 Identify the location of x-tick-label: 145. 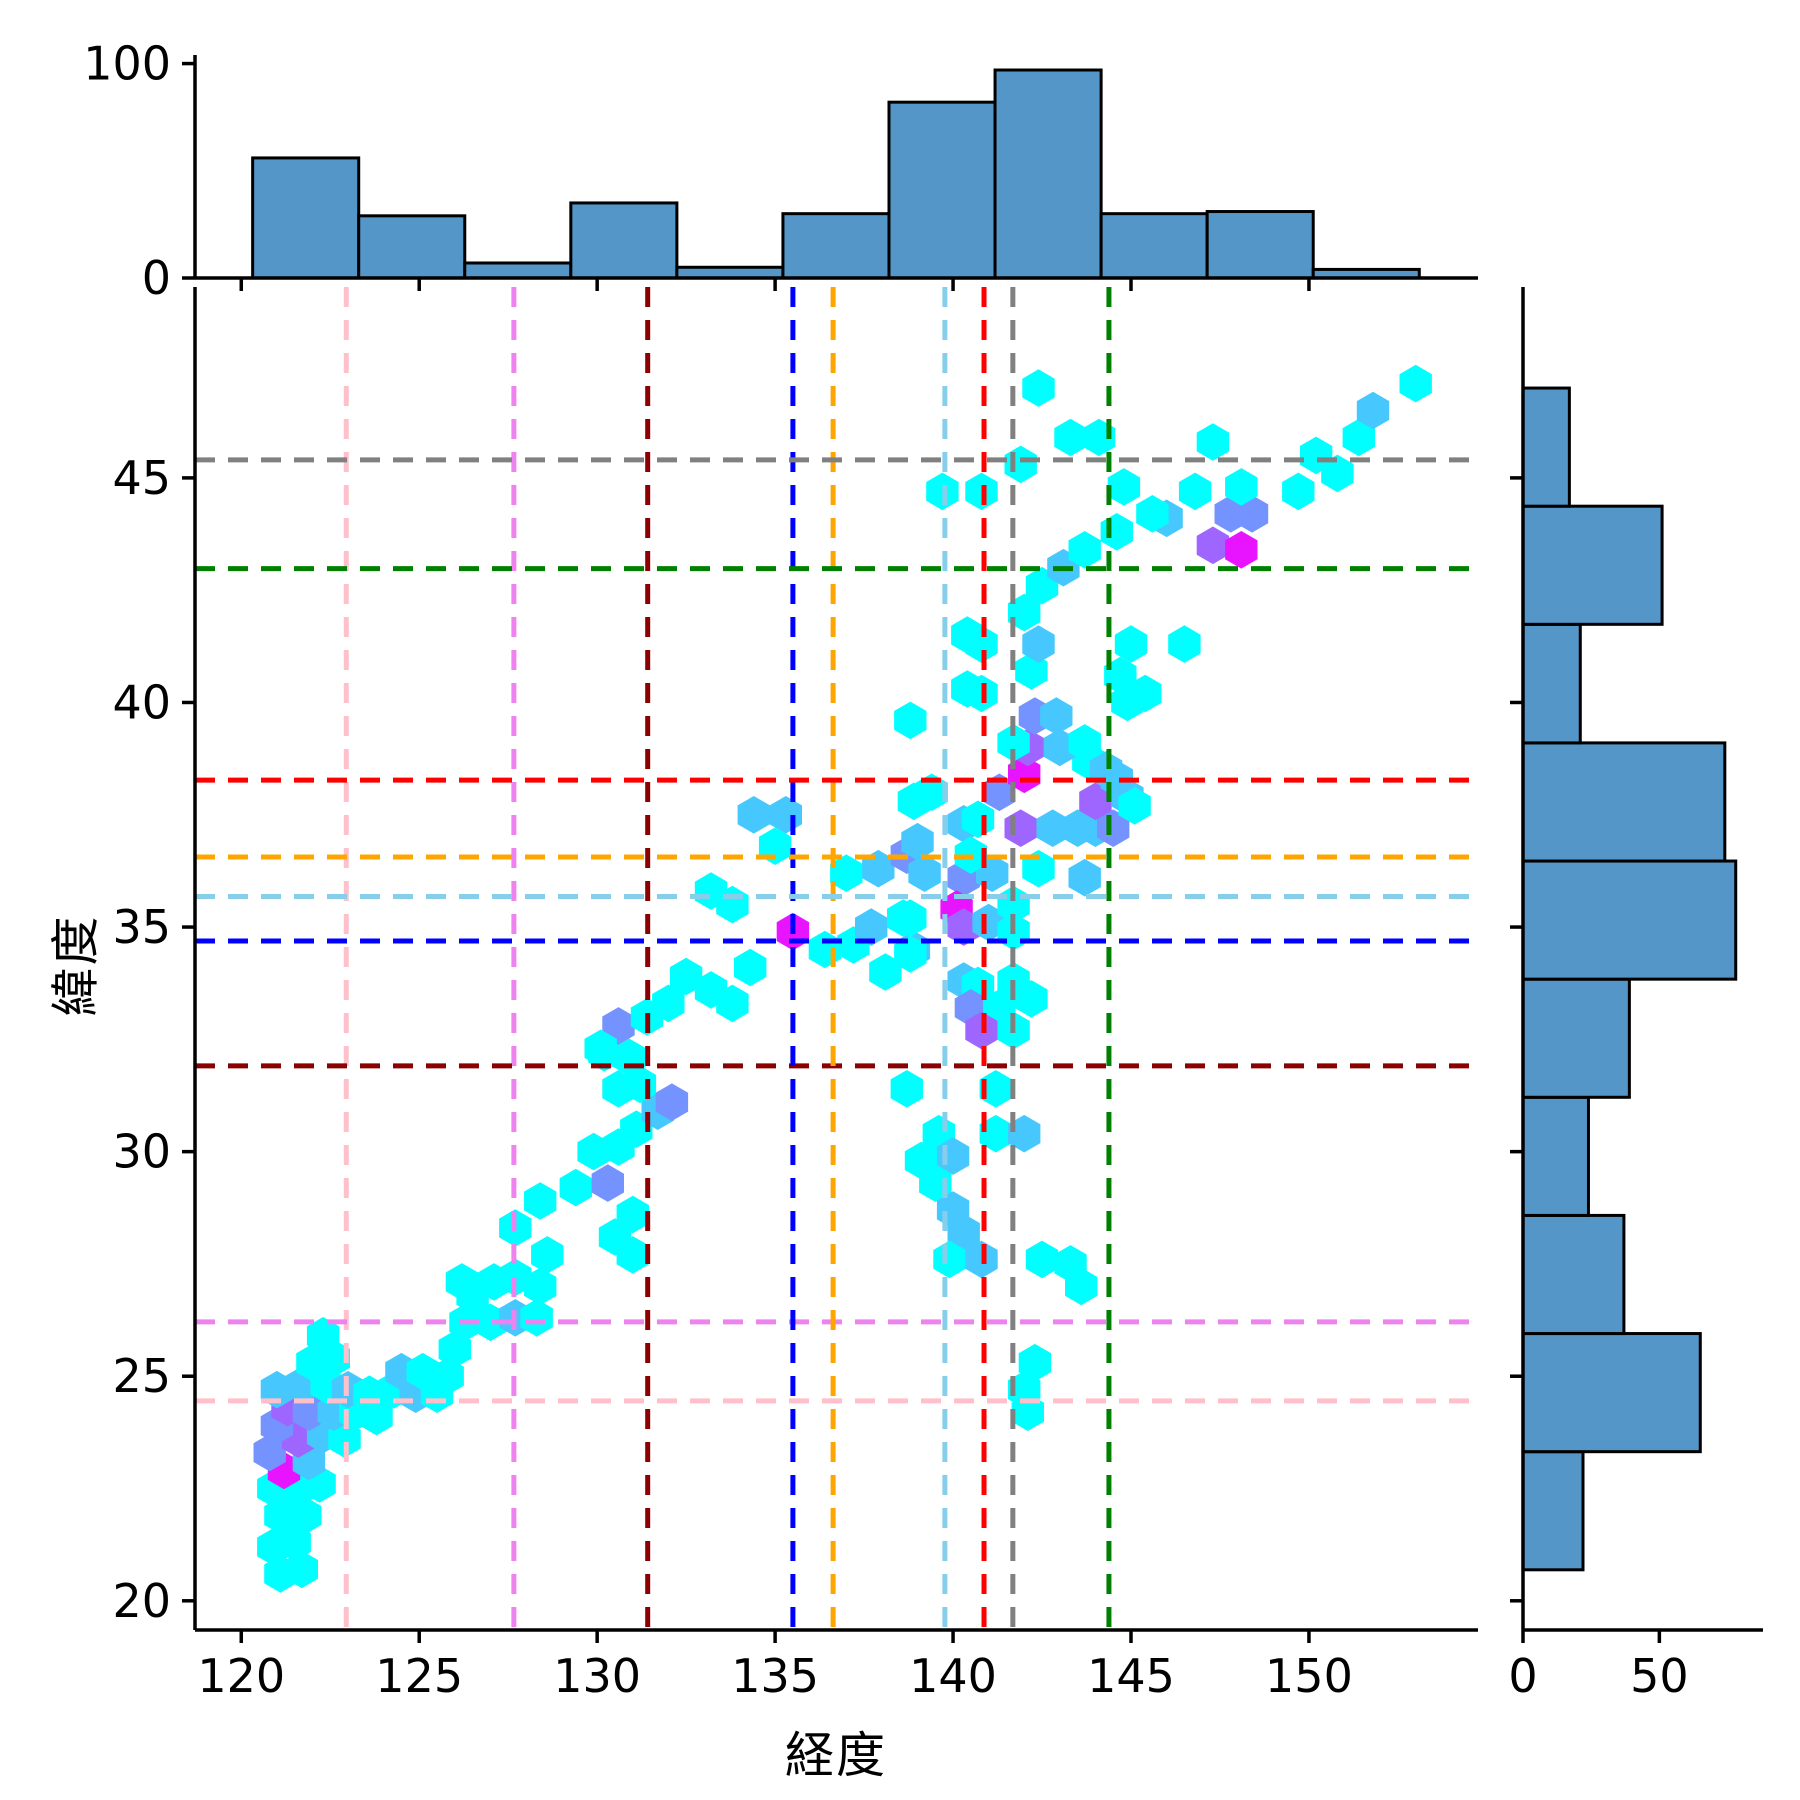
(1131, 1676).